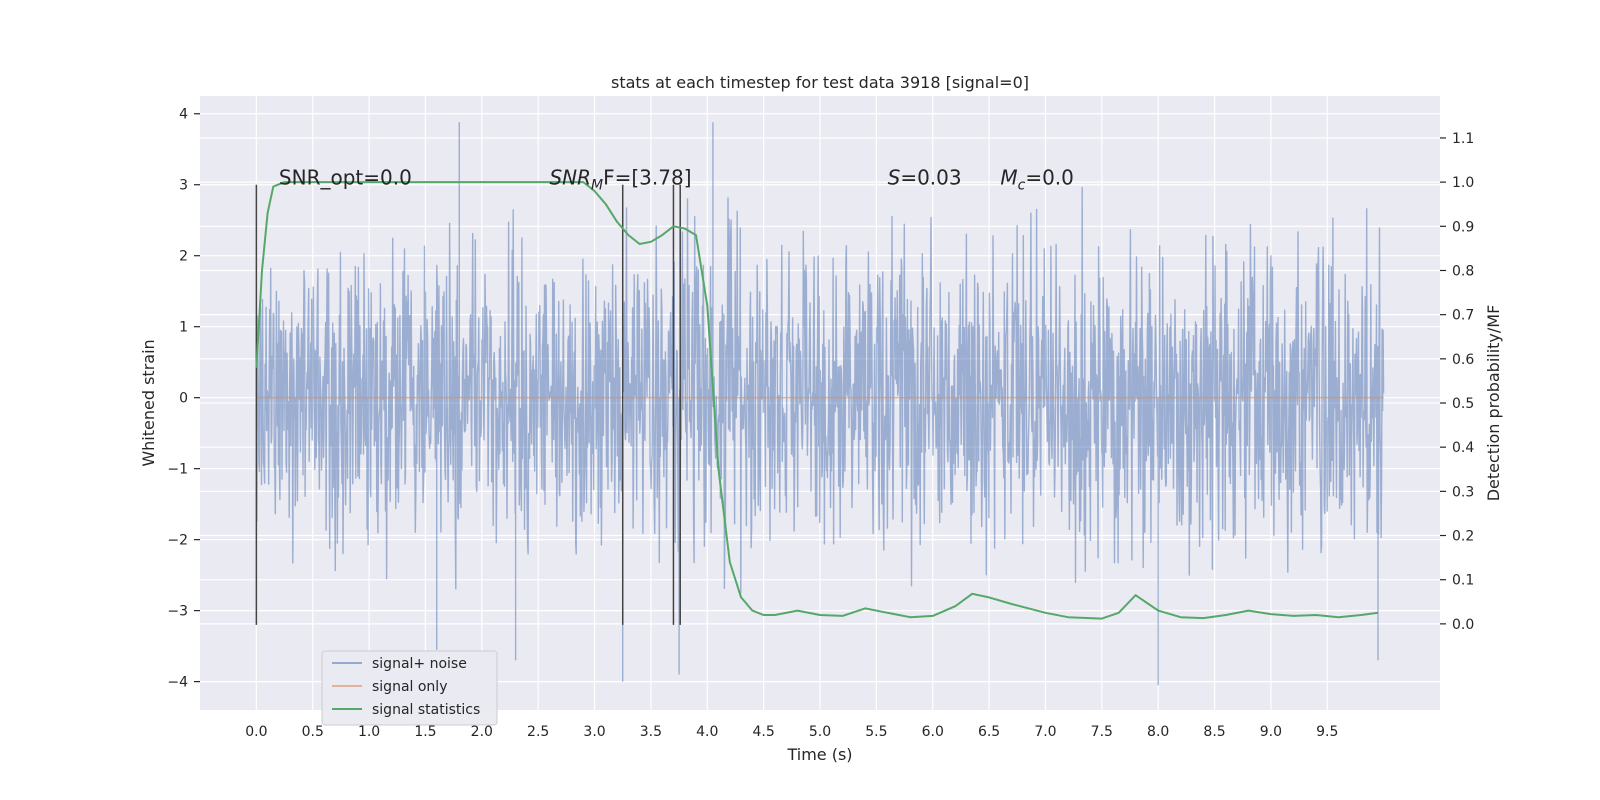 The height and width of the screenshot is (800, 1600). I want to click on x-tick-18: 9.0, so click(1271, 732).